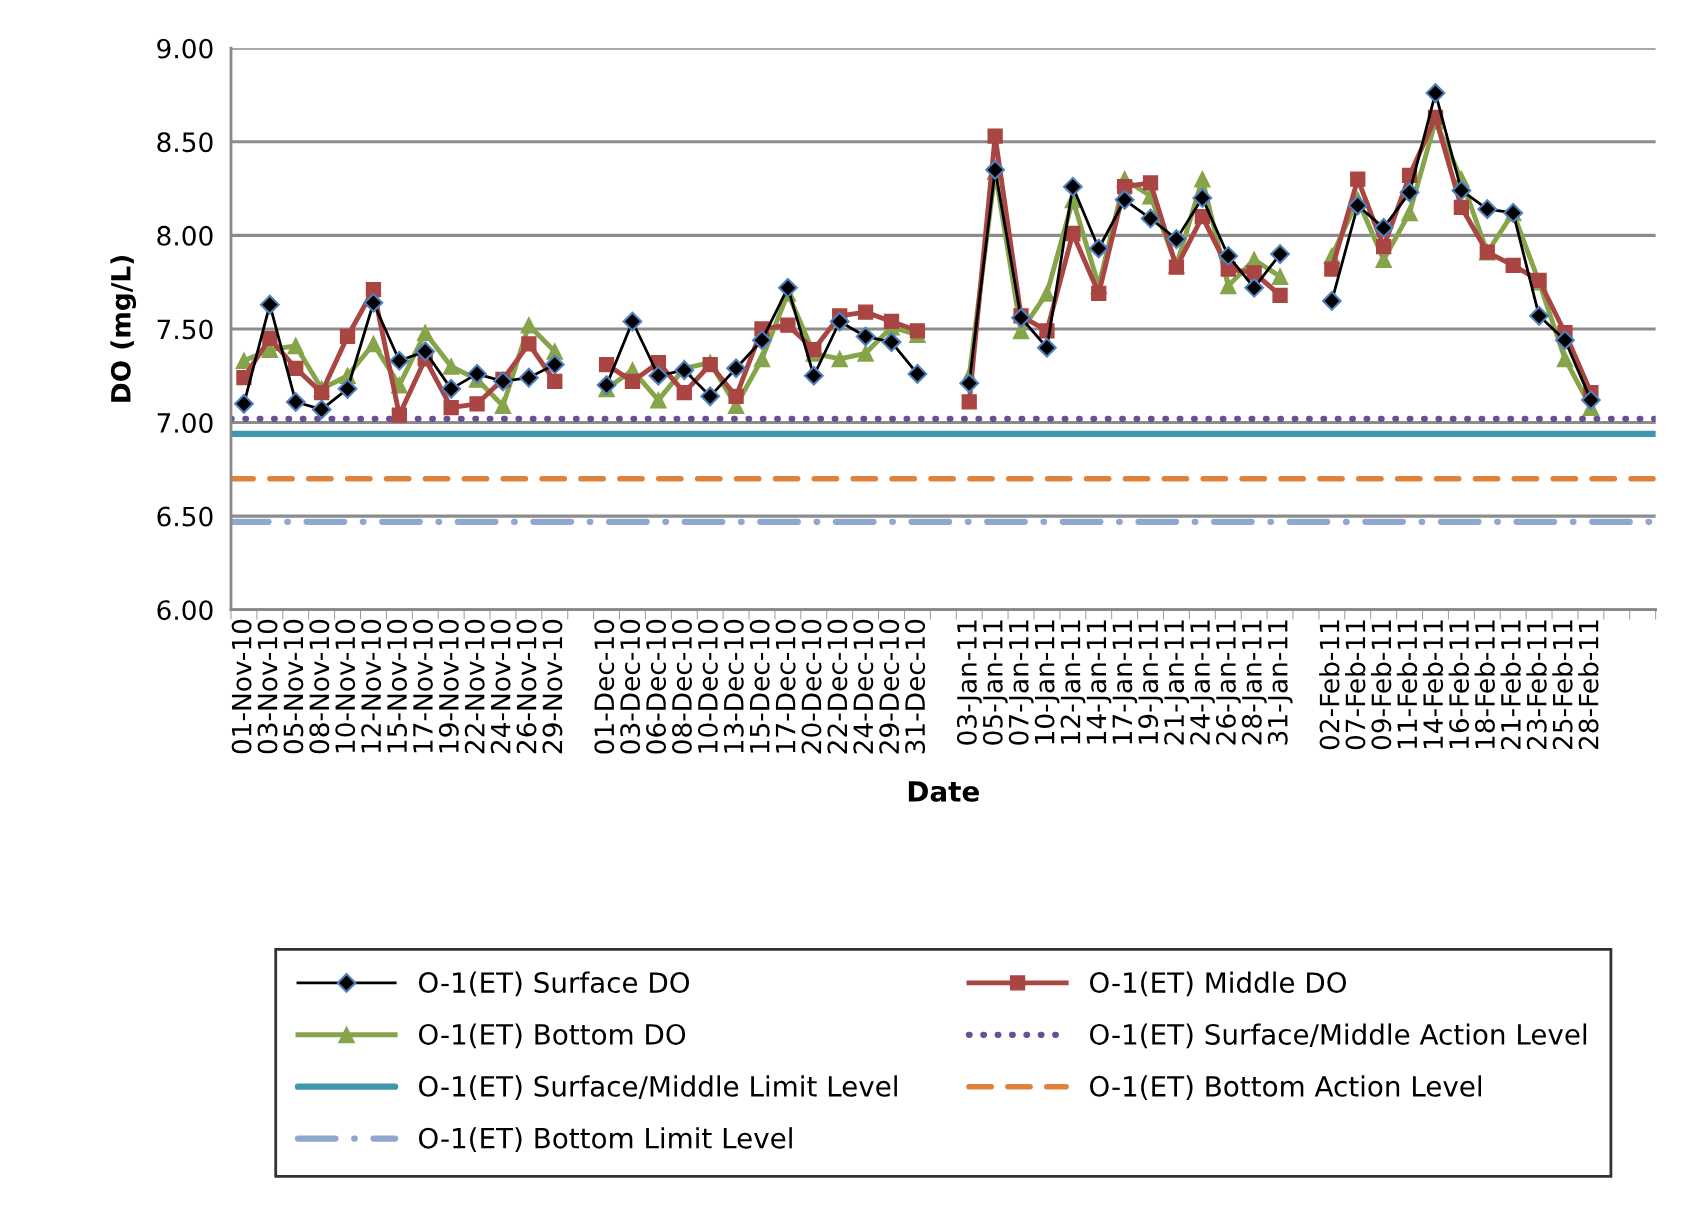  What do you see at coordinates (681, 686) in the screenshot?
I see `x-tick-label: 08-Dec-10` at bounding box center [681, 686].